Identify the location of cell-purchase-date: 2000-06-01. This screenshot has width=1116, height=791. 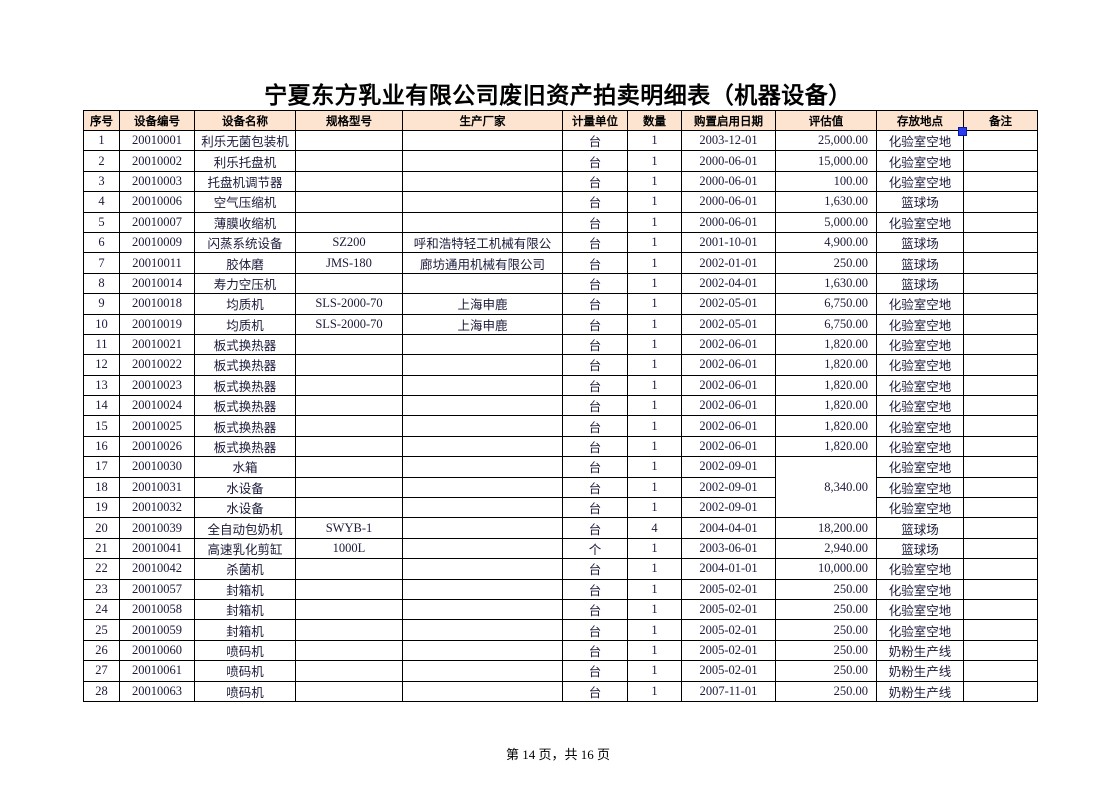
(728, 222).